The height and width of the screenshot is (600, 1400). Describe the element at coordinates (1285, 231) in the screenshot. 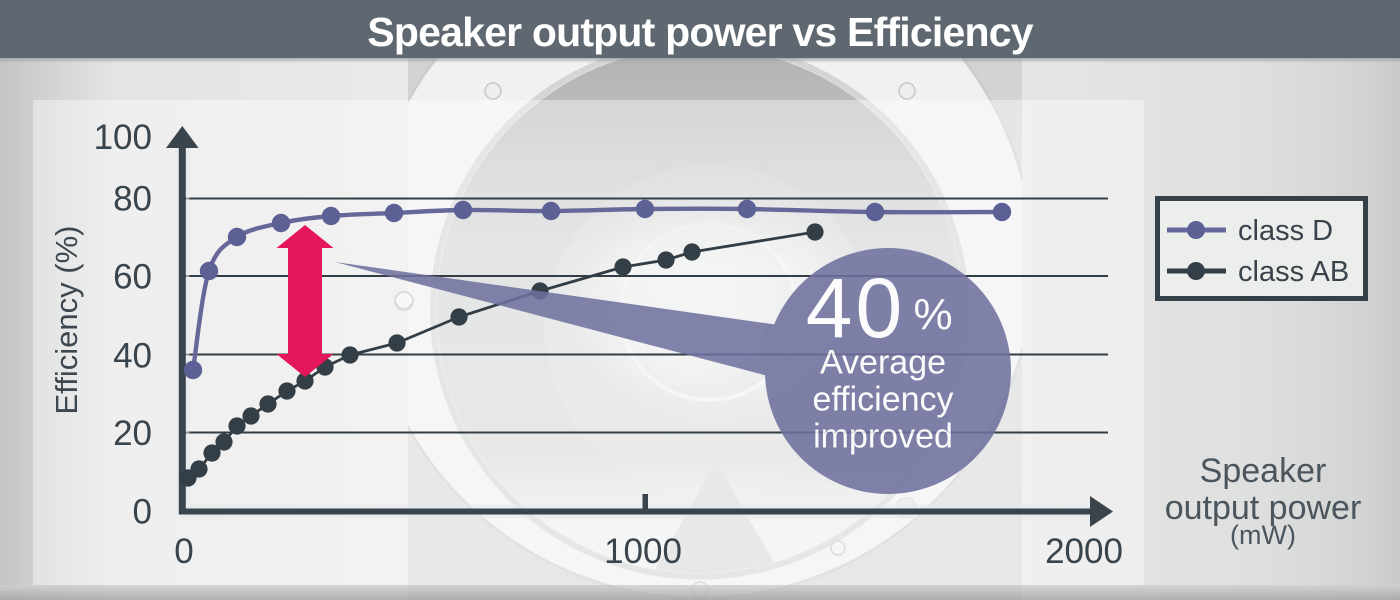

I see `svg-text: class D` at that location.